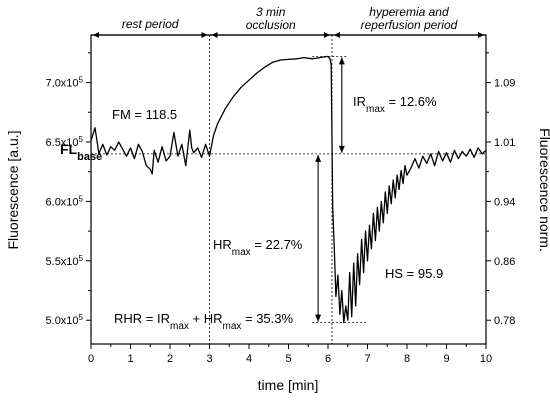  What do you see at coordinates (504, 143) in the screenshot?
I see `y2-tick-label-3: 1.01` at bounding box center [504, 143].